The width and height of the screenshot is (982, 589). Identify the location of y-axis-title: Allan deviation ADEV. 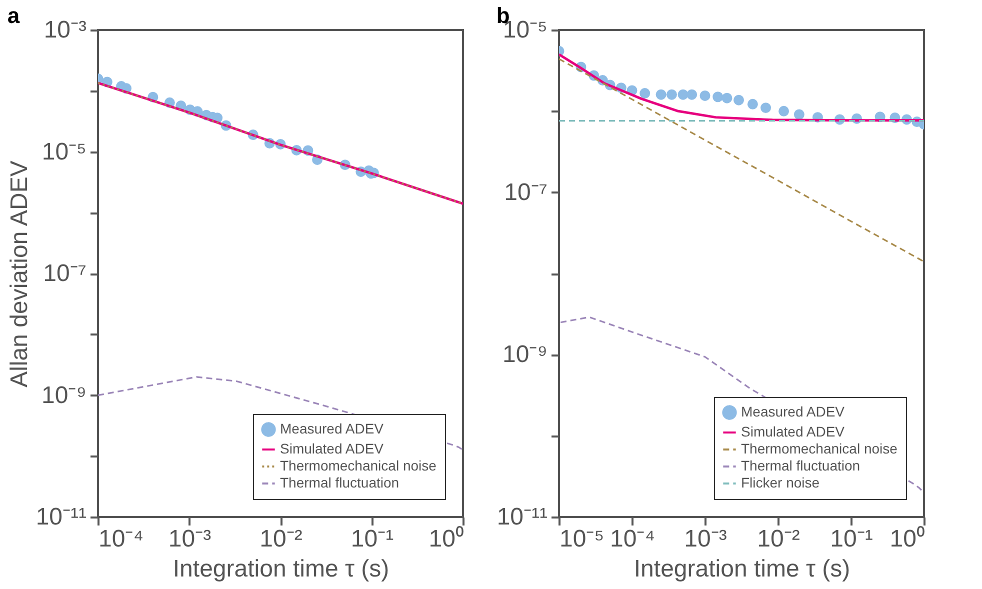
(19, 274).